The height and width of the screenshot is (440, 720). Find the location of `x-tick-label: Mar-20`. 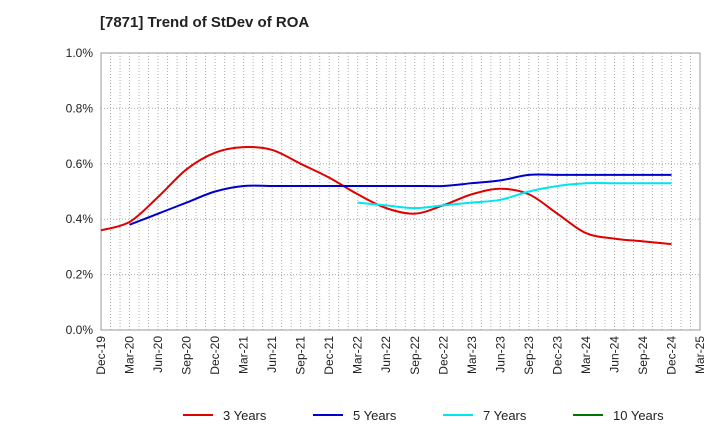

x-tick-label: Mar-20 is located at coordinates (130, 355).